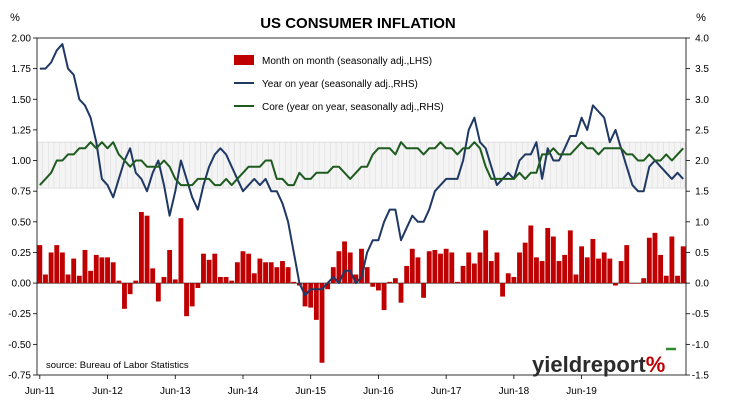 The width and height of the screenshot is (730, 405). I want to click on right-axis-tick-label: 1.0, so click(702, 222).